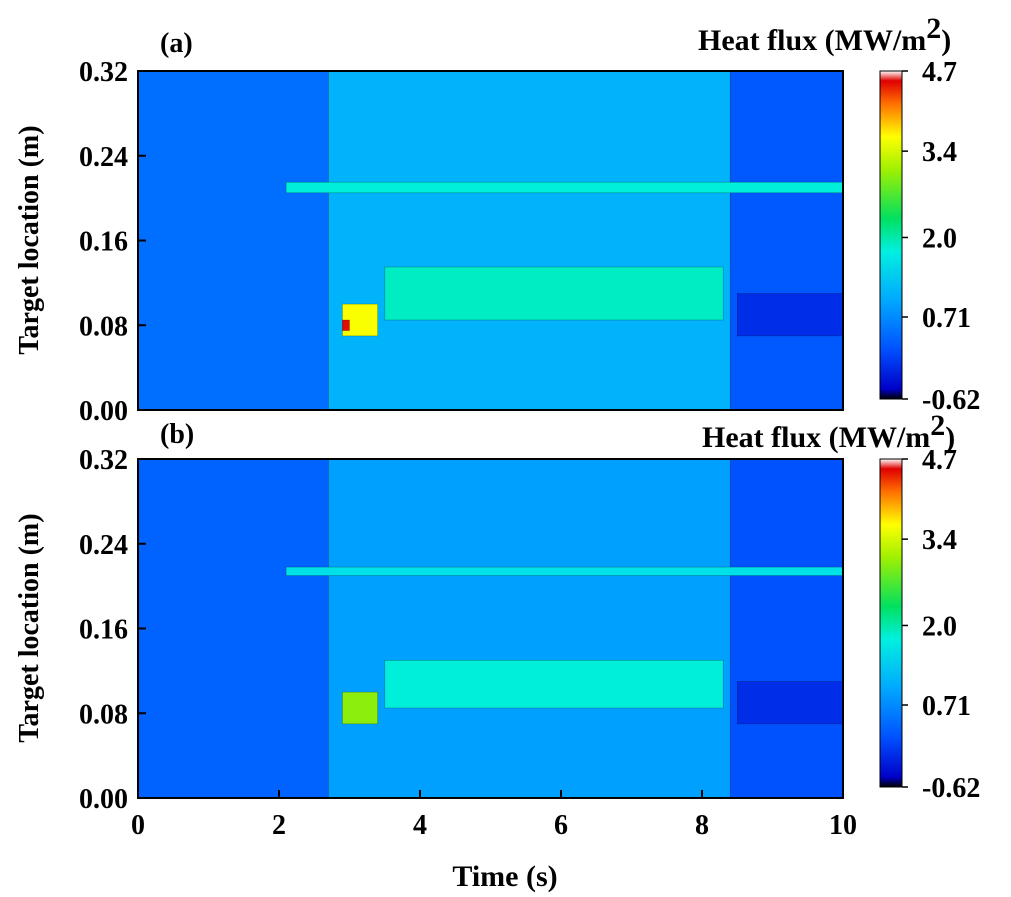 Image resolution: width=1011 pixels, height=897 pixels. What do you see at coordinates (279, 825) in the screenshot?
I see `x-tick-label: 2` at bounding box center [279, 825].